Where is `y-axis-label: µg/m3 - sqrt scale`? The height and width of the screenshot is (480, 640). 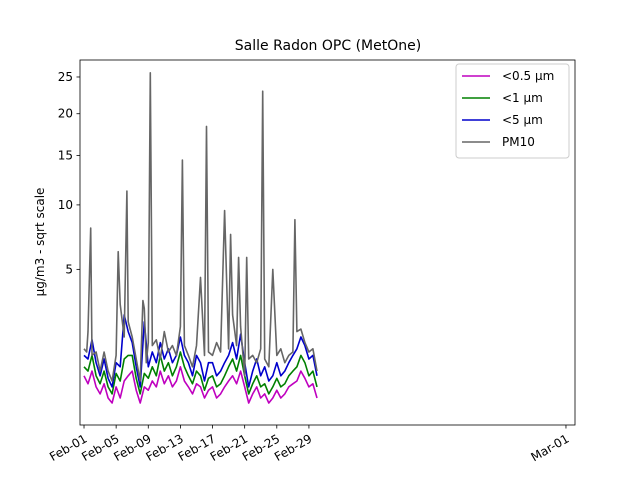 y-axis-label: µg/m3 - sqrt scale is located at coordinates (40, 242).